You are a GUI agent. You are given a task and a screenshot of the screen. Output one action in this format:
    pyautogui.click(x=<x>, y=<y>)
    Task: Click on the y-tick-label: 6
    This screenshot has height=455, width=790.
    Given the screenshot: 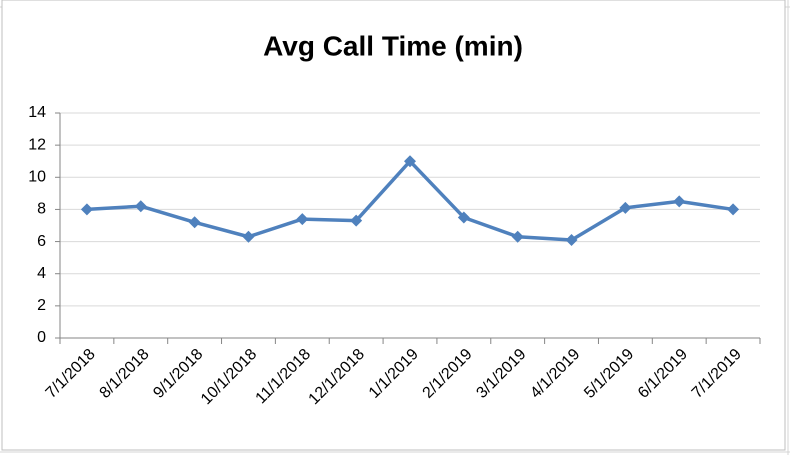 What is the action you would take?
    pyautogui.click(x=41, y=241)
    